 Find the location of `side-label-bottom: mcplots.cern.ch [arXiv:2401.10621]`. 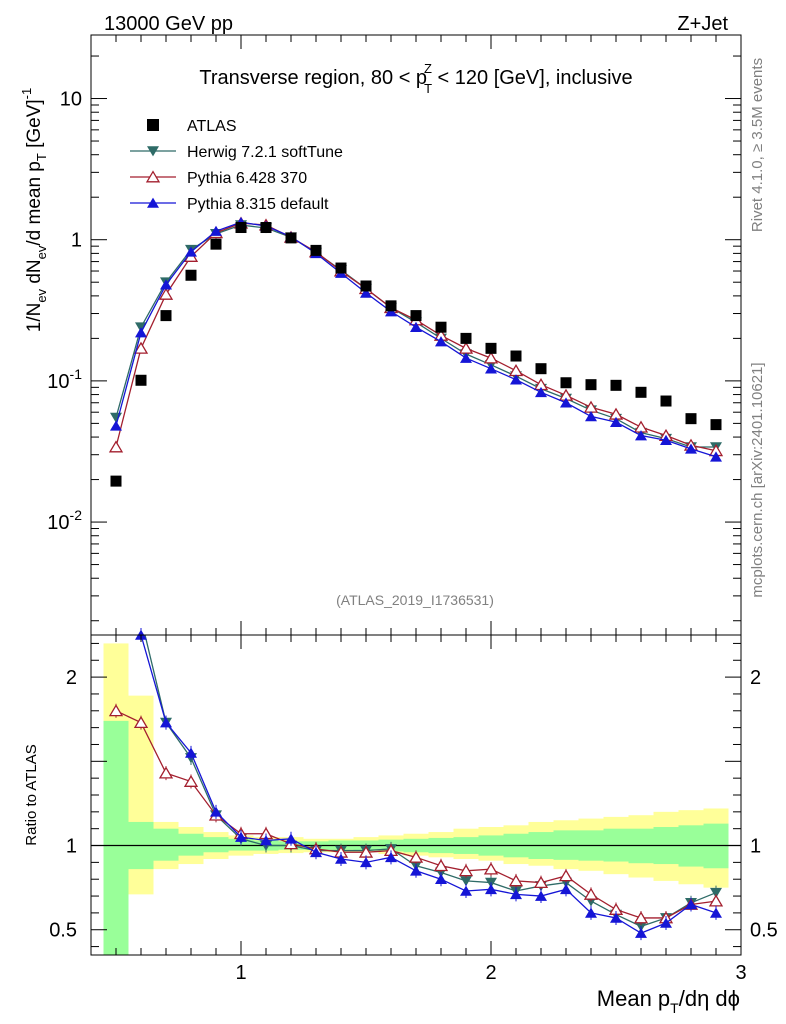

side-label-bottom: mcplots.cern.ch [arXiv:2401.10621] is located at coordinates (757, 479).